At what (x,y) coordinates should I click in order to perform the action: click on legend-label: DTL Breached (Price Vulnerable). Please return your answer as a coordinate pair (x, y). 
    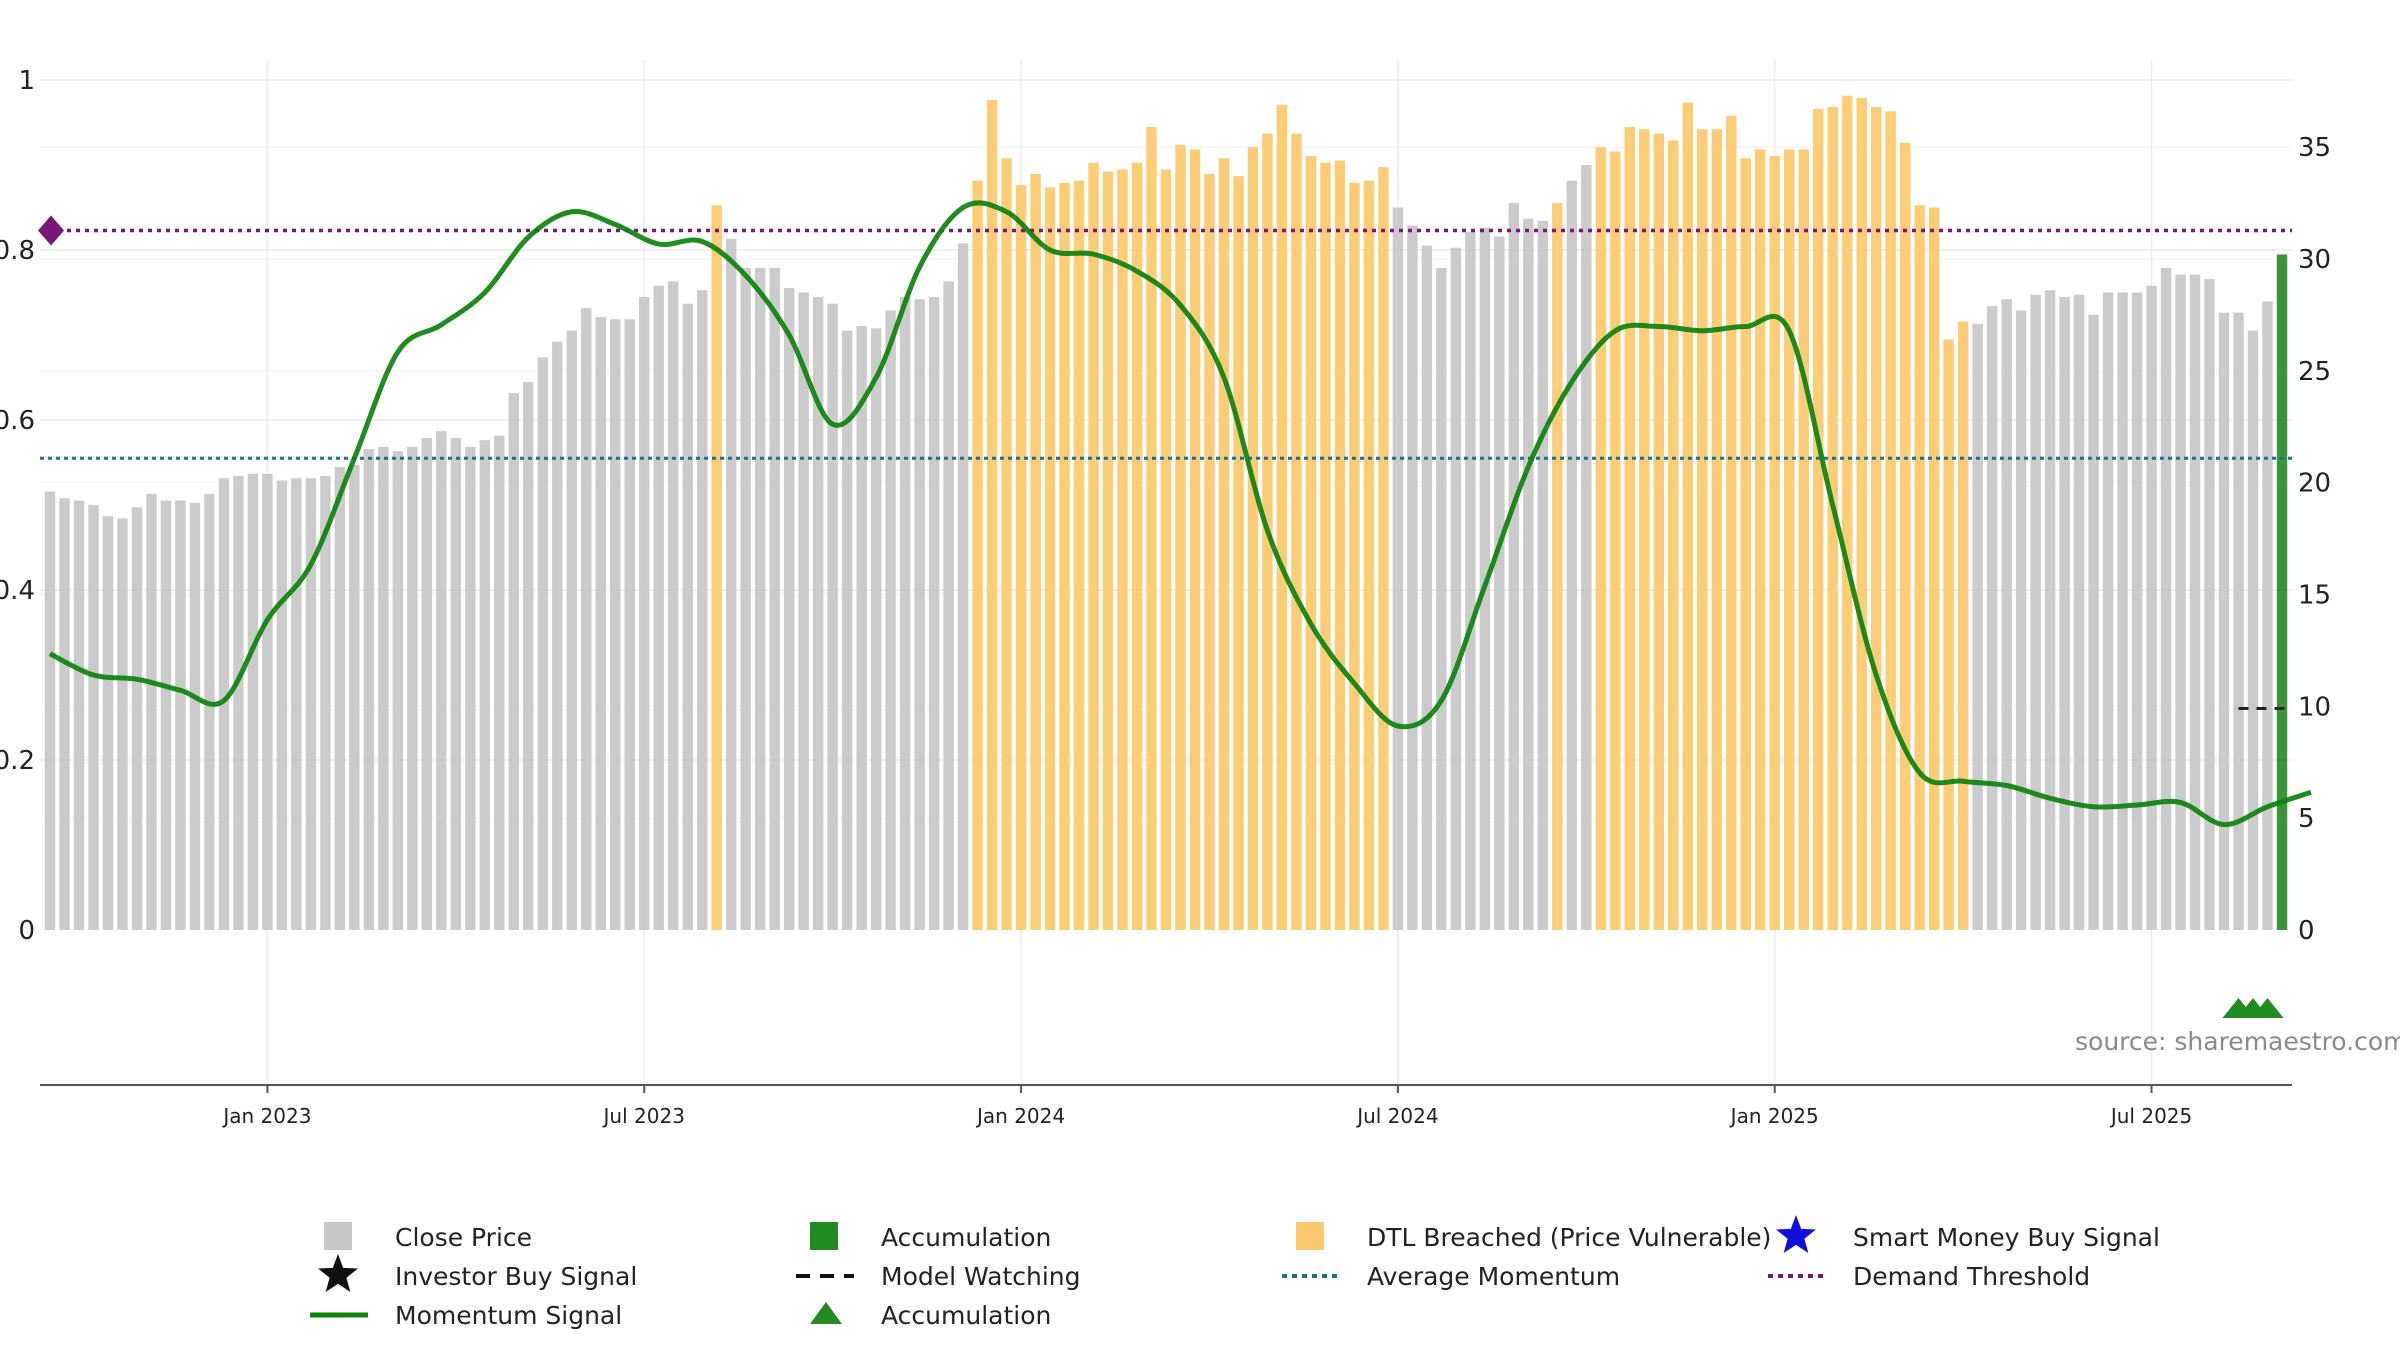
    Looking at the image, I should click on (1569, 1237).